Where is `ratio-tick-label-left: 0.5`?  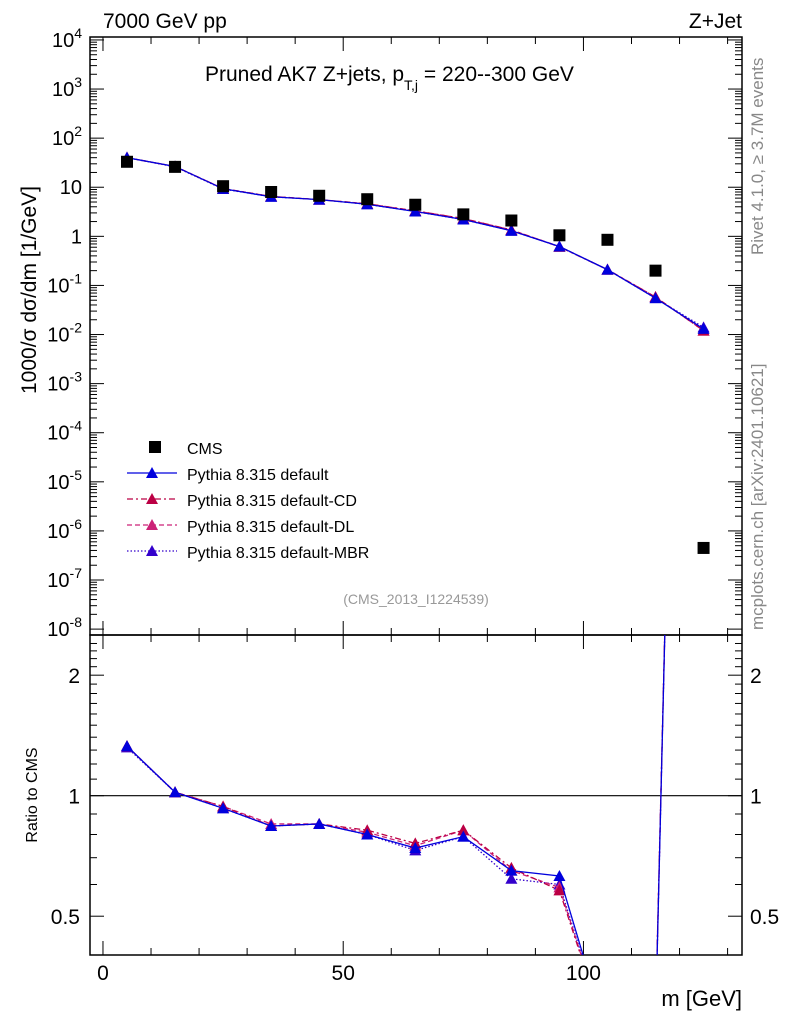 ratio-tick-label-left: 0.5 is located at coordinates (65, 917).